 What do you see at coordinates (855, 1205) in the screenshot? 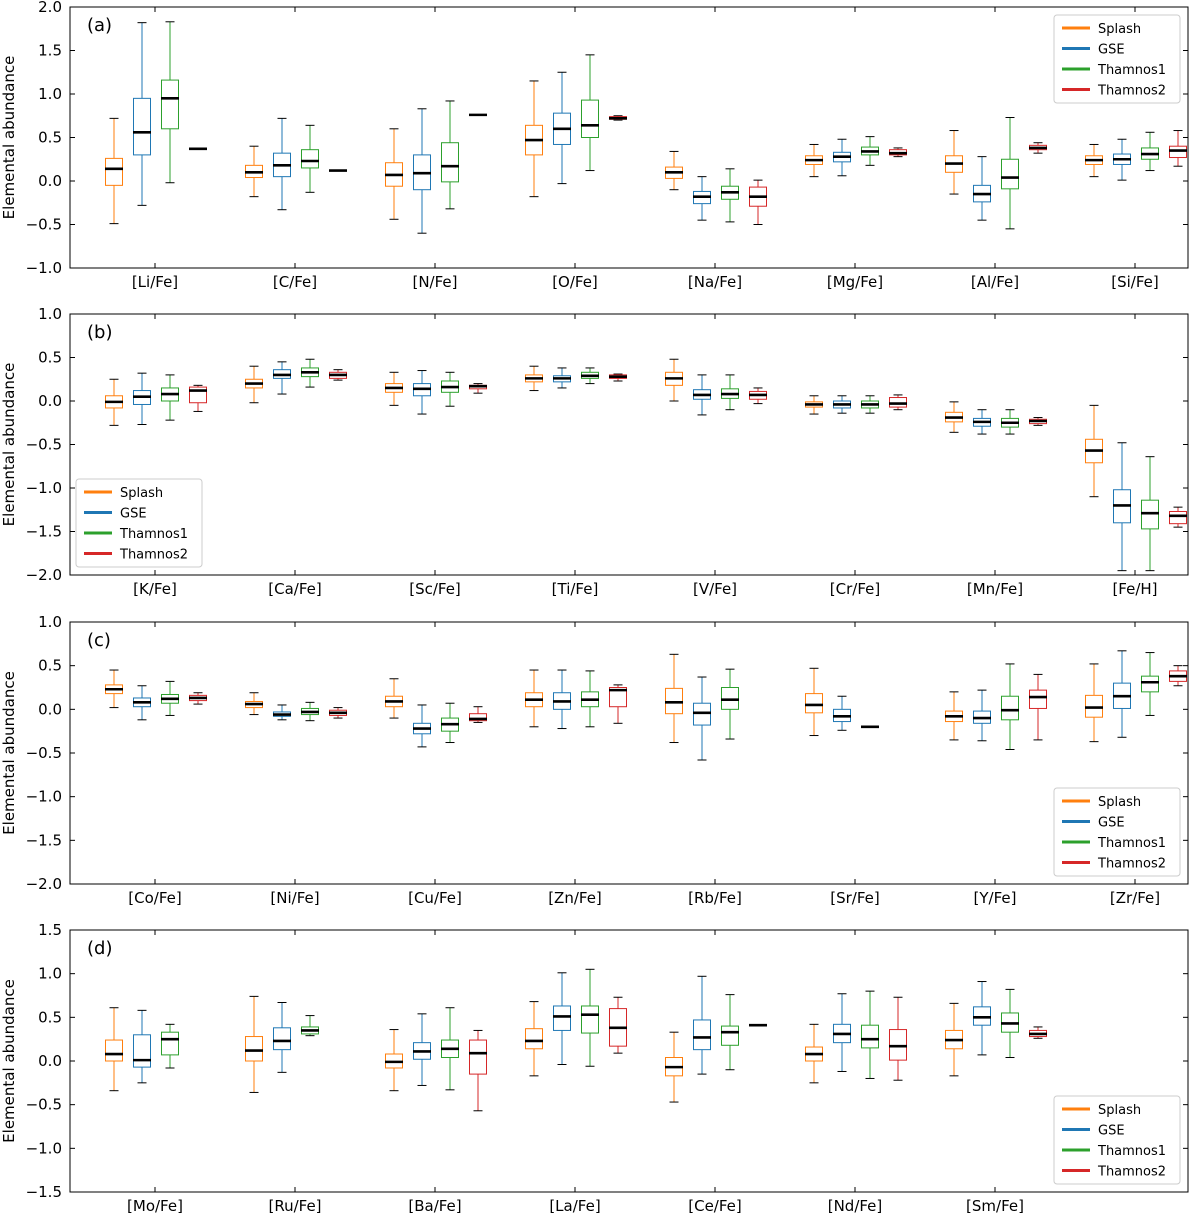
I see `x-tick-label: [Nd/Fe]` at bounding box center [855, 1205].